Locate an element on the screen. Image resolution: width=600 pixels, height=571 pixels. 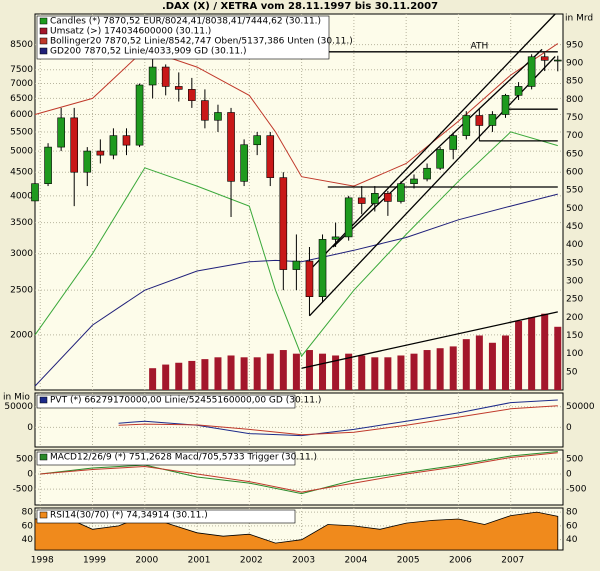
legend-label: GD200 7870,52 Linie/4033,909 GD (30.11.) is located at coordinates (148, 52).